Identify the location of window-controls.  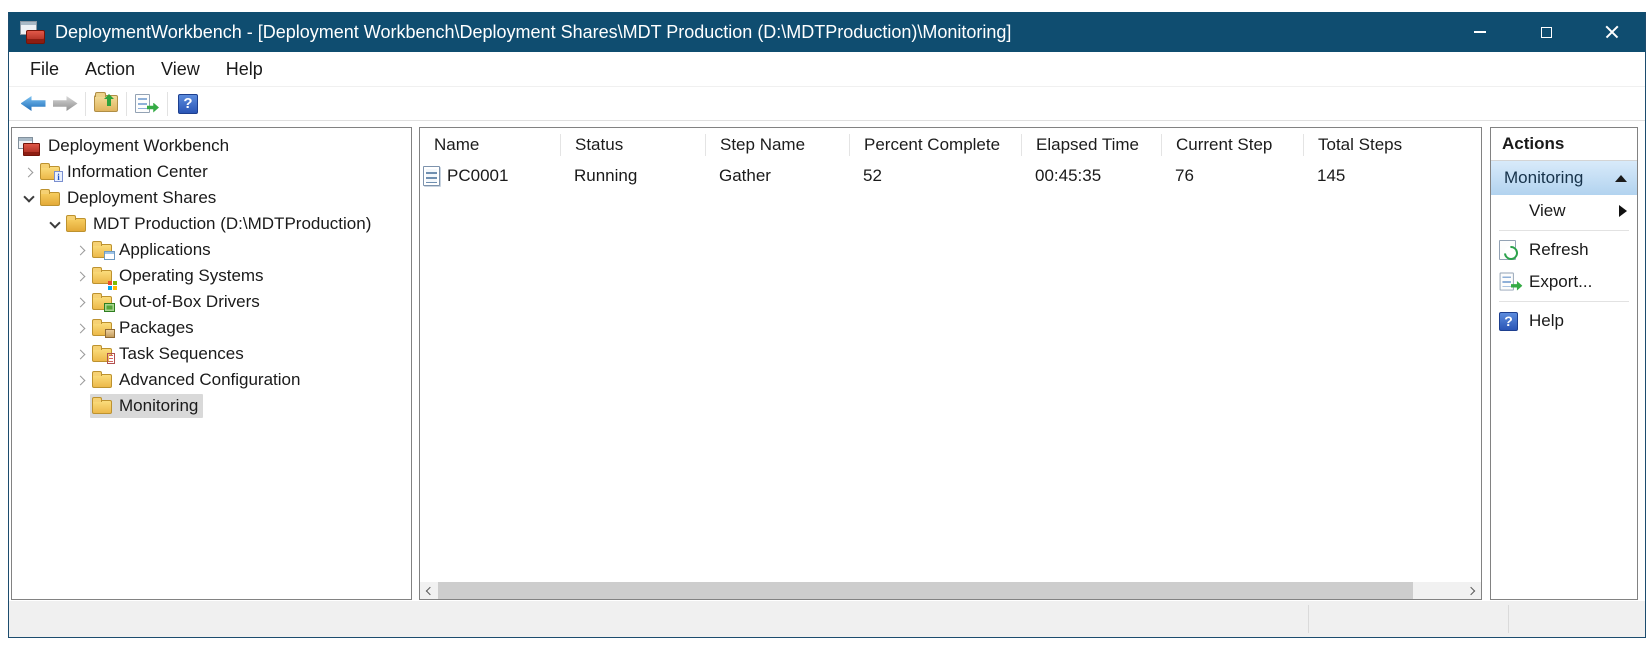
(1546, 32).